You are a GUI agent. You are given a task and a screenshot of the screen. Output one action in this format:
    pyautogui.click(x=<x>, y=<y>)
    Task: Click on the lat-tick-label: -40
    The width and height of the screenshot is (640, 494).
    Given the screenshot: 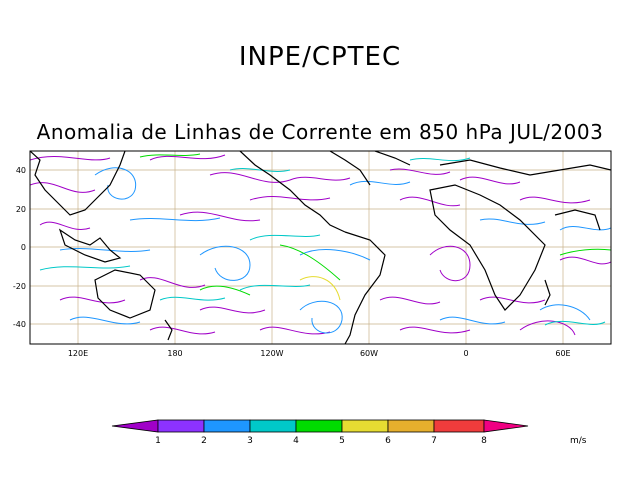 What is the action you would take?
    pyautogui.click(x=19, y=324)
    